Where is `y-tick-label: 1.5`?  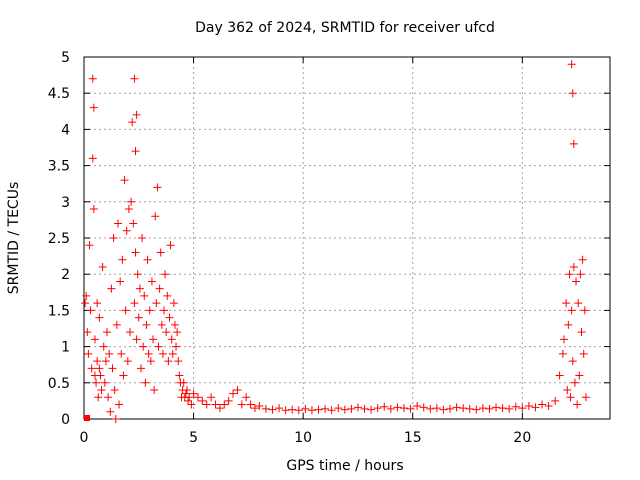
y-tick-label: 1.5 is located at coordinates (59, 311).